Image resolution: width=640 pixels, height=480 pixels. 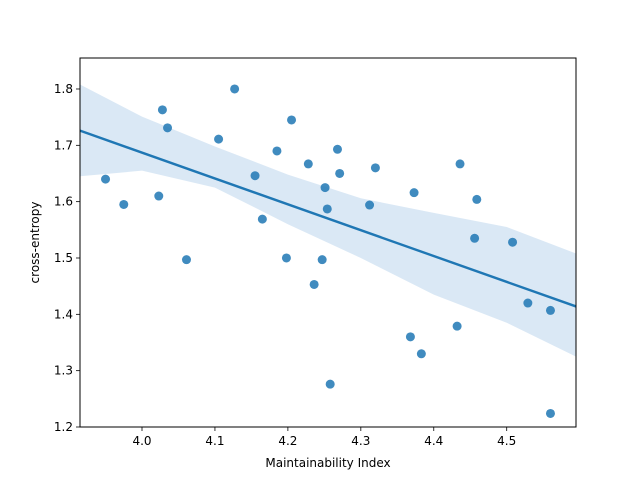 I want to click on y-tick-label: 1.3, so click(x=63, y=371).